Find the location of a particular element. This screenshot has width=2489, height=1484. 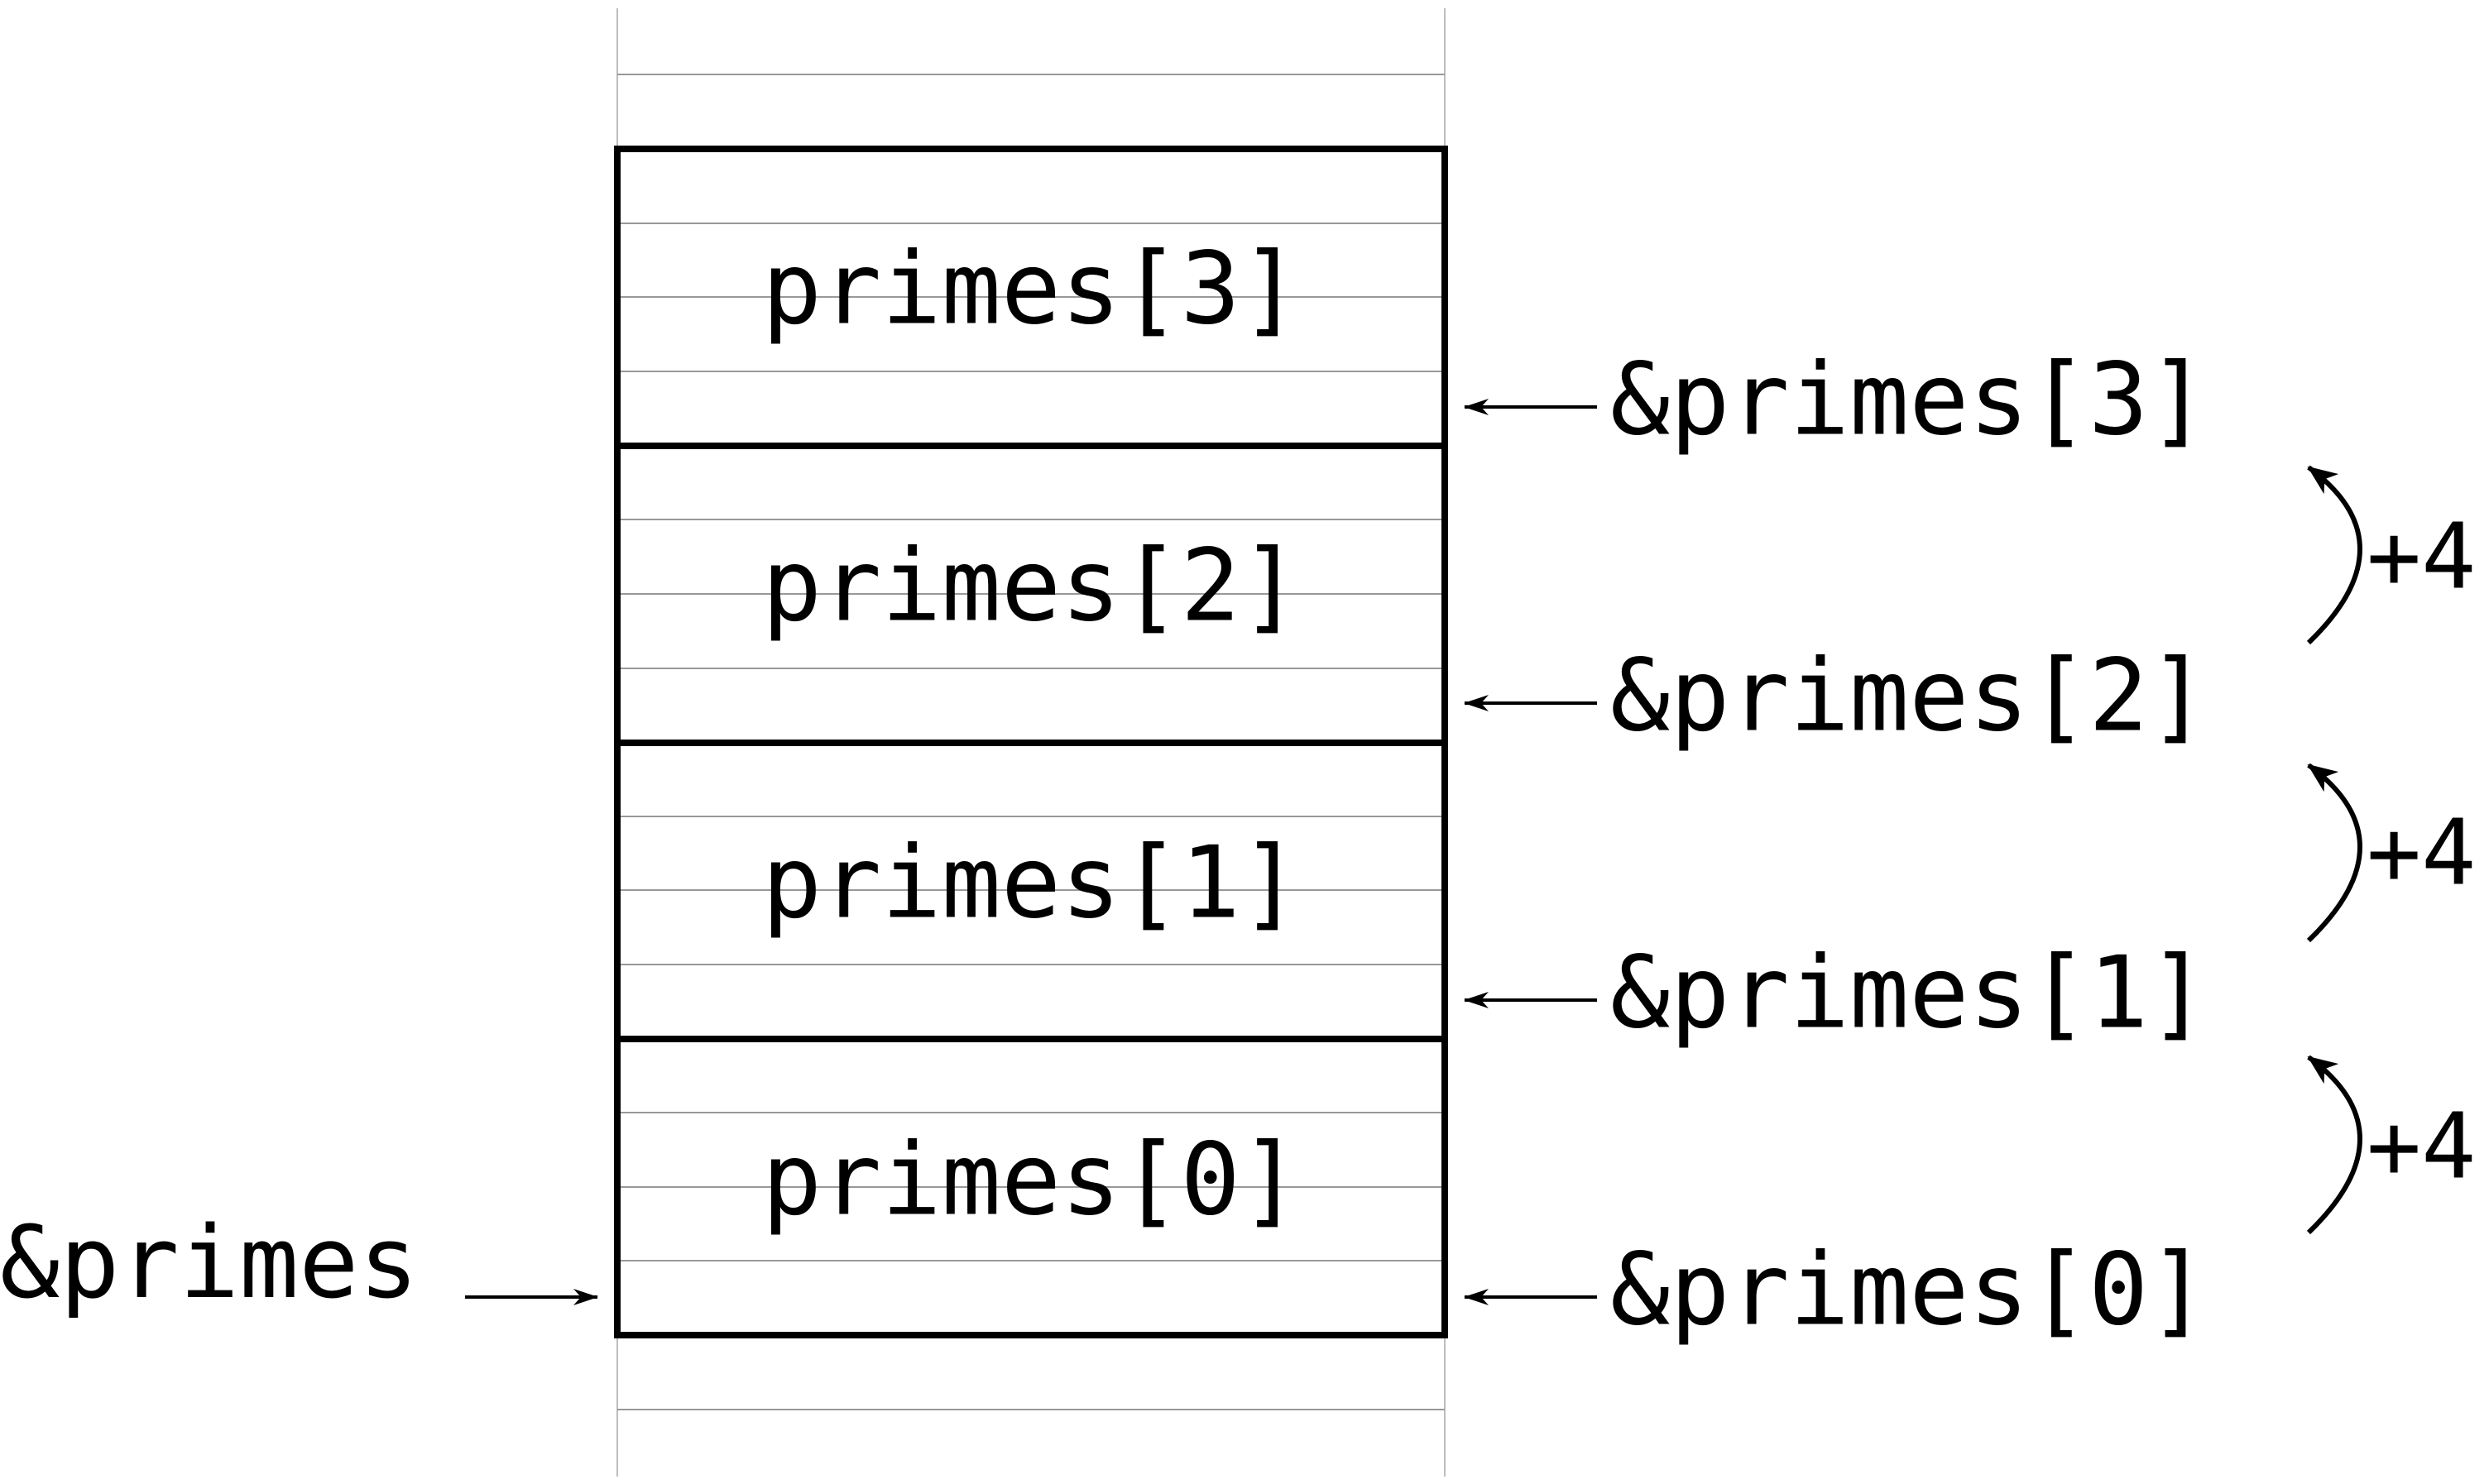

base-pointer-label: &primes is located at coordinates (209, 1263).